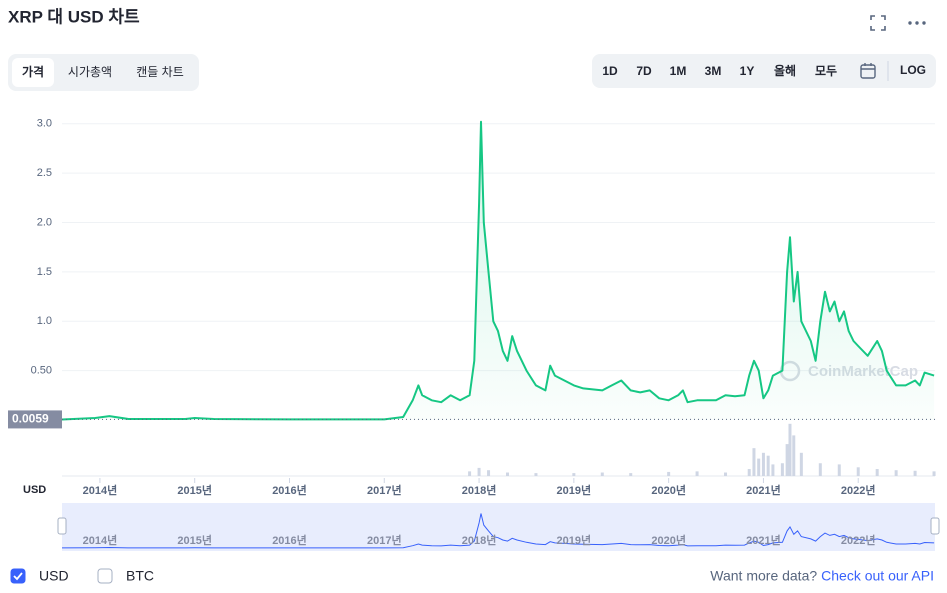 The height and width of the screenshot is (593, 947). Describe the element at coordinates (41, 371) in the screenshot. I see `y-tick-label: 0.50` at that location.